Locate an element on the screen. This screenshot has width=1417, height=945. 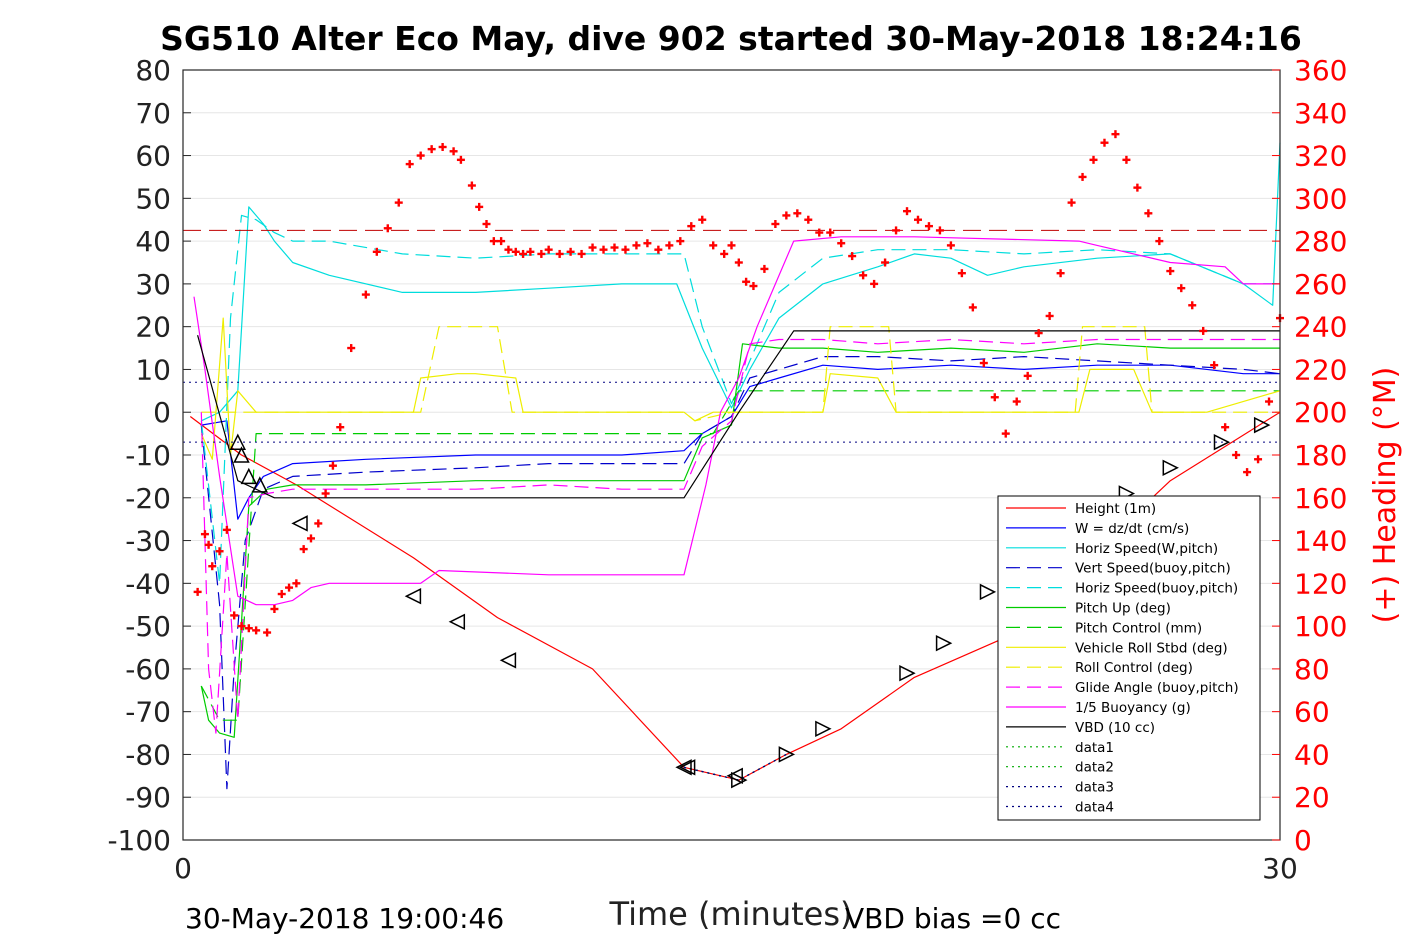
right-tick-label: 200 is located at coordinates (1320, 412).